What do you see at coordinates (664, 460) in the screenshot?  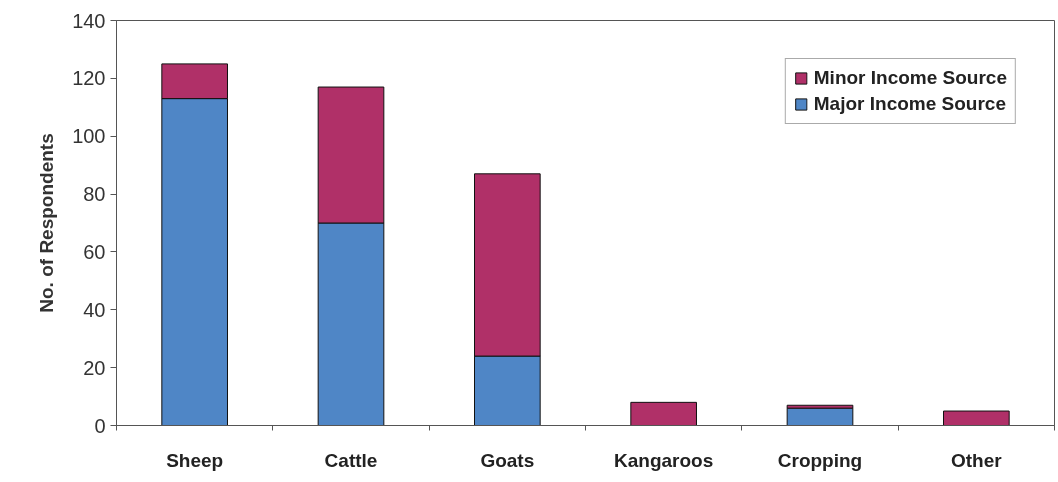 I see `x-tick-label: Kangaroos` at bounding box center [664, 460].